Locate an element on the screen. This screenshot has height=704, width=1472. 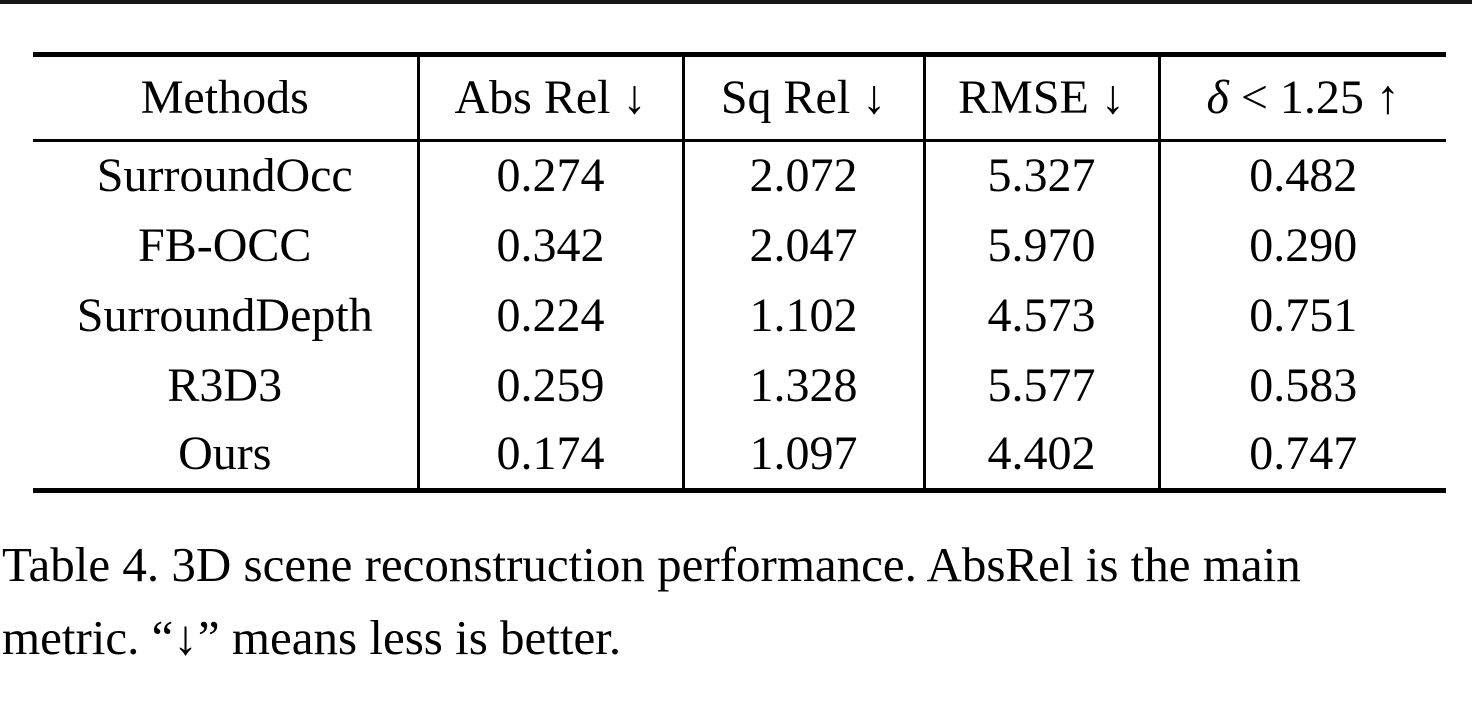
cell-delta: 0.482 is located at coordinates (1301, 175).